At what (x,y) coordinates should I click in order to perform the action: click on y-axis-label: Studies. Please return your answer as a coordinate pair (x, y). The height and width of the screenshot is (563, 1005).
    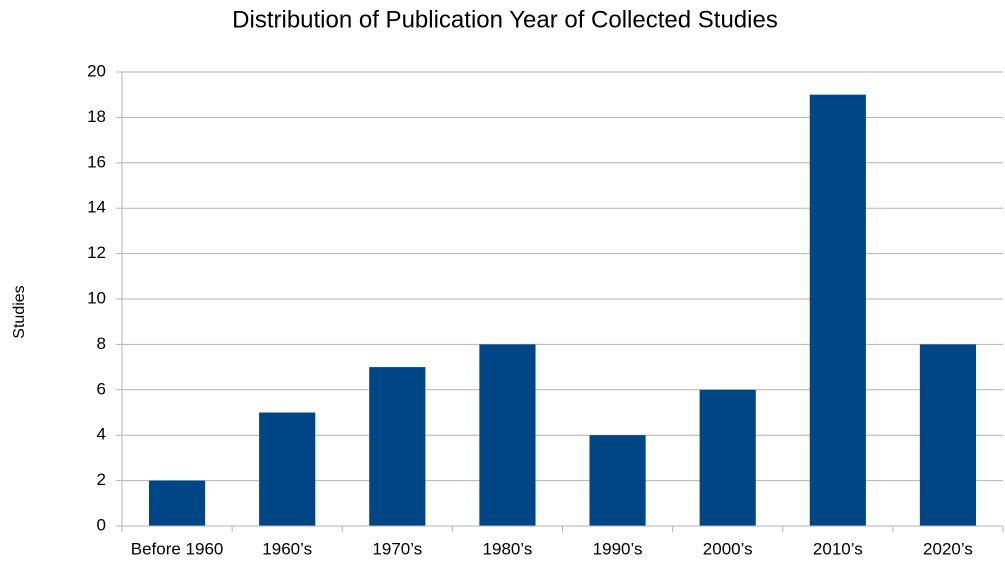
    Looking at the image, I should click on (19, 311).